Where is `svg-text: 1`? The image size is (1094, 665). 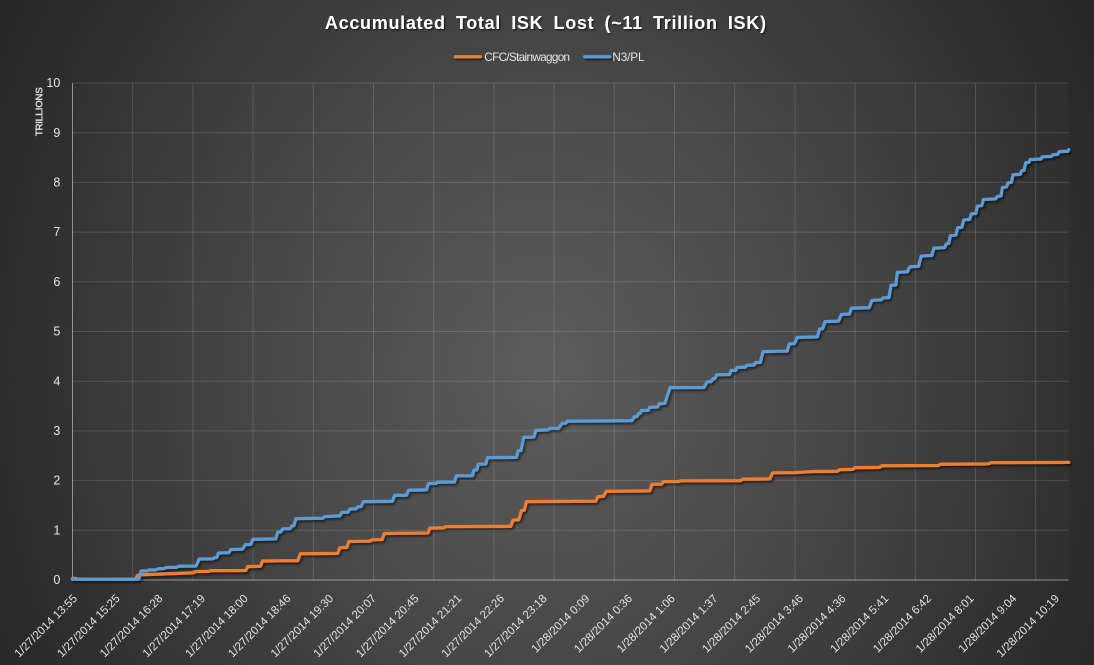 svg-text: 1 is located at coordinates (56, 530).